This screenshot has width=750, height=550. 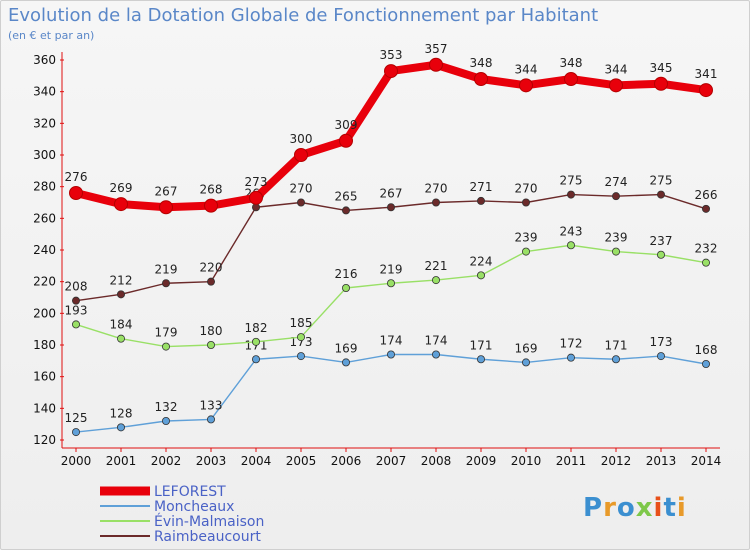 I want to click on x-tick-label: 2000, so click(x=76, y=461).